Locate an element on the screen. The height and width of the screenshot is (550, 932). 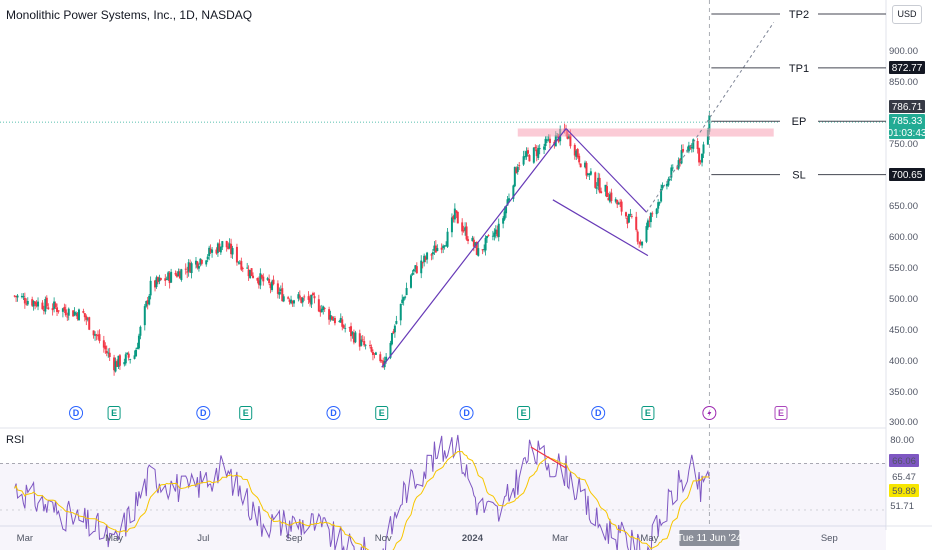
level-label-tp2: TP2 is located at coordinates (799, 15).